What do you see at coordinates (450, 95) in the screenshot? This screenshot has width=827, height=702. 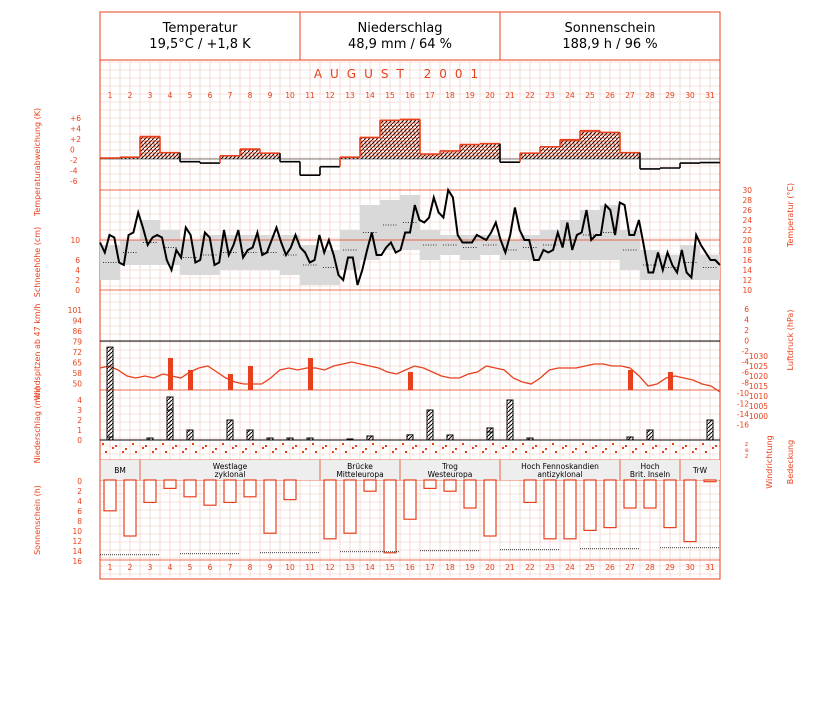 I see `day-label-top: 18` at bounding box center [450, 95].